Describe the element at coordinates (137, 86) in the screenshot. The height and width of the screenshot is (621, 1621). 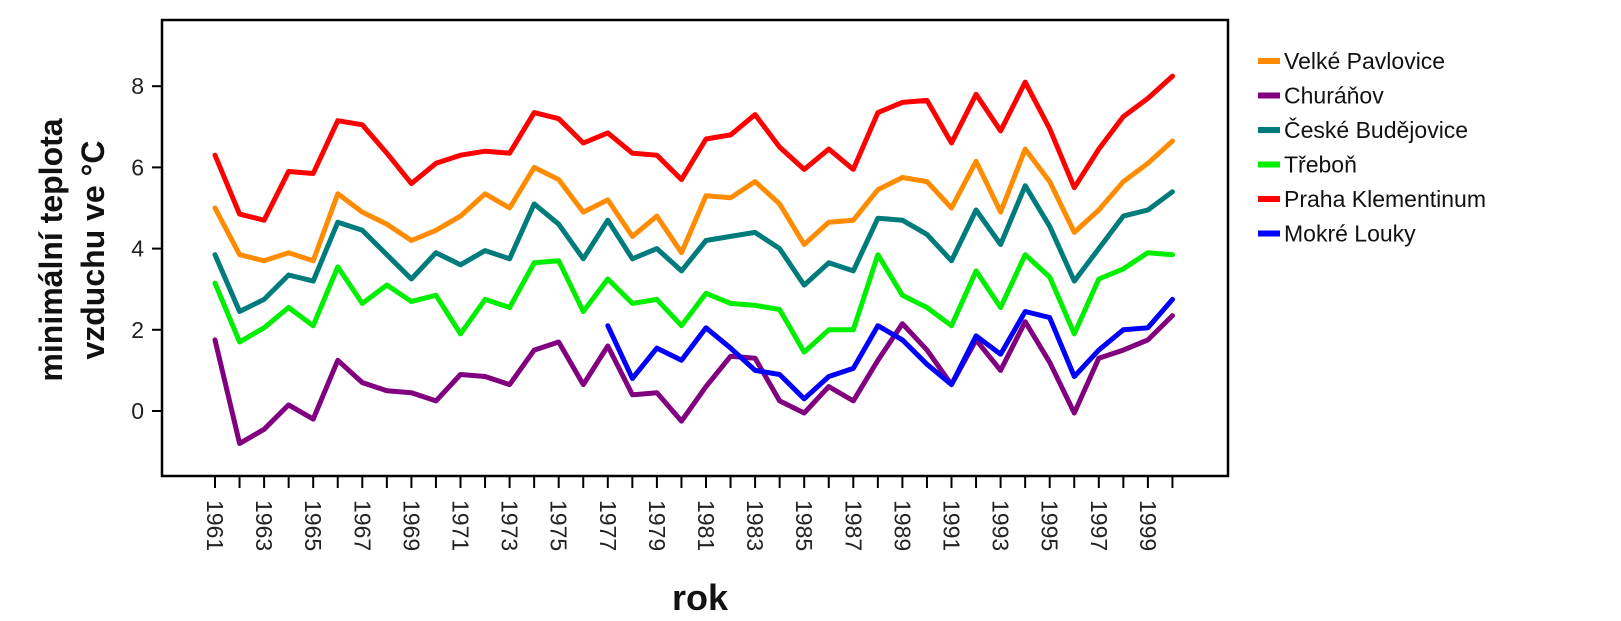
I see `y-tick-label: 8` at that location.